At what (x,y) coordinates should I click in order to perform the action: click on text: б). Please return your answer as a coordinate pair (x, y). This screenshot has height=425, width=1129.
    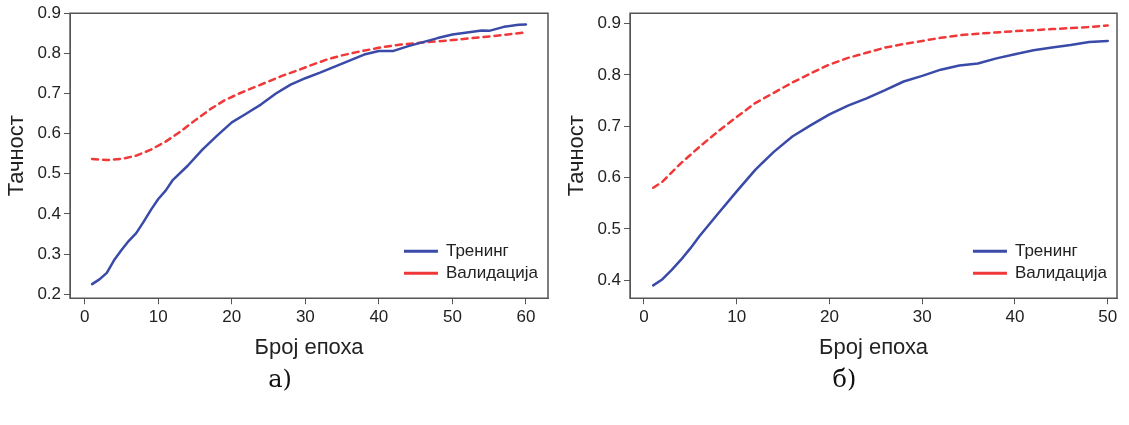
    Looking at the image, I should click on (844, 379).